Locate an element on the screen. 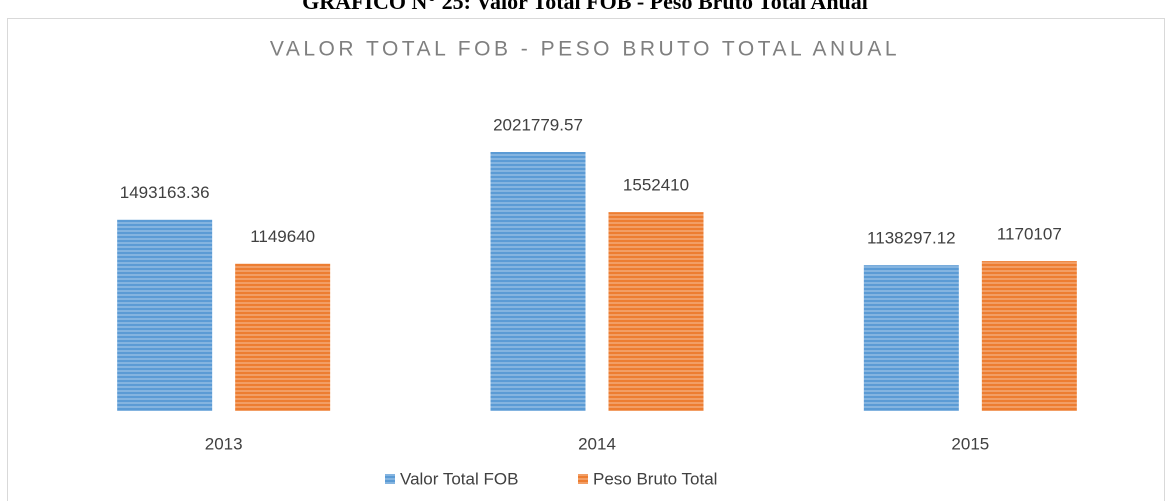 This screenshot has height=501, width=1171. data-label: 1138297.12 is located at coordinates (911, 238).